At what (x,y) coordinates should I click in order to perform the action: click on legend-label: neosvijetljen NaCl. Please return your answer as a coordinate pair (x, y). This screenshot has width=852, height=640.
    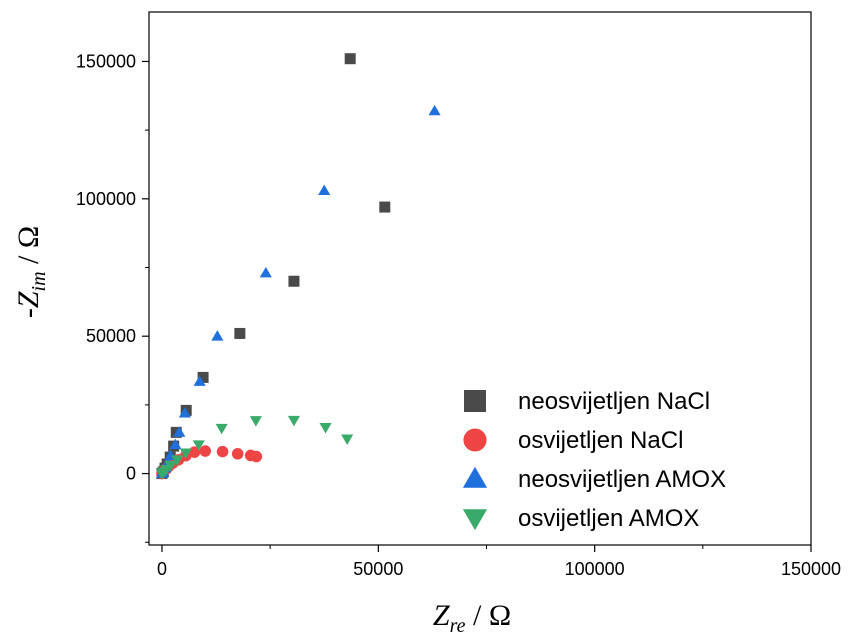
    Looking at the image, I should click on (614, 401).